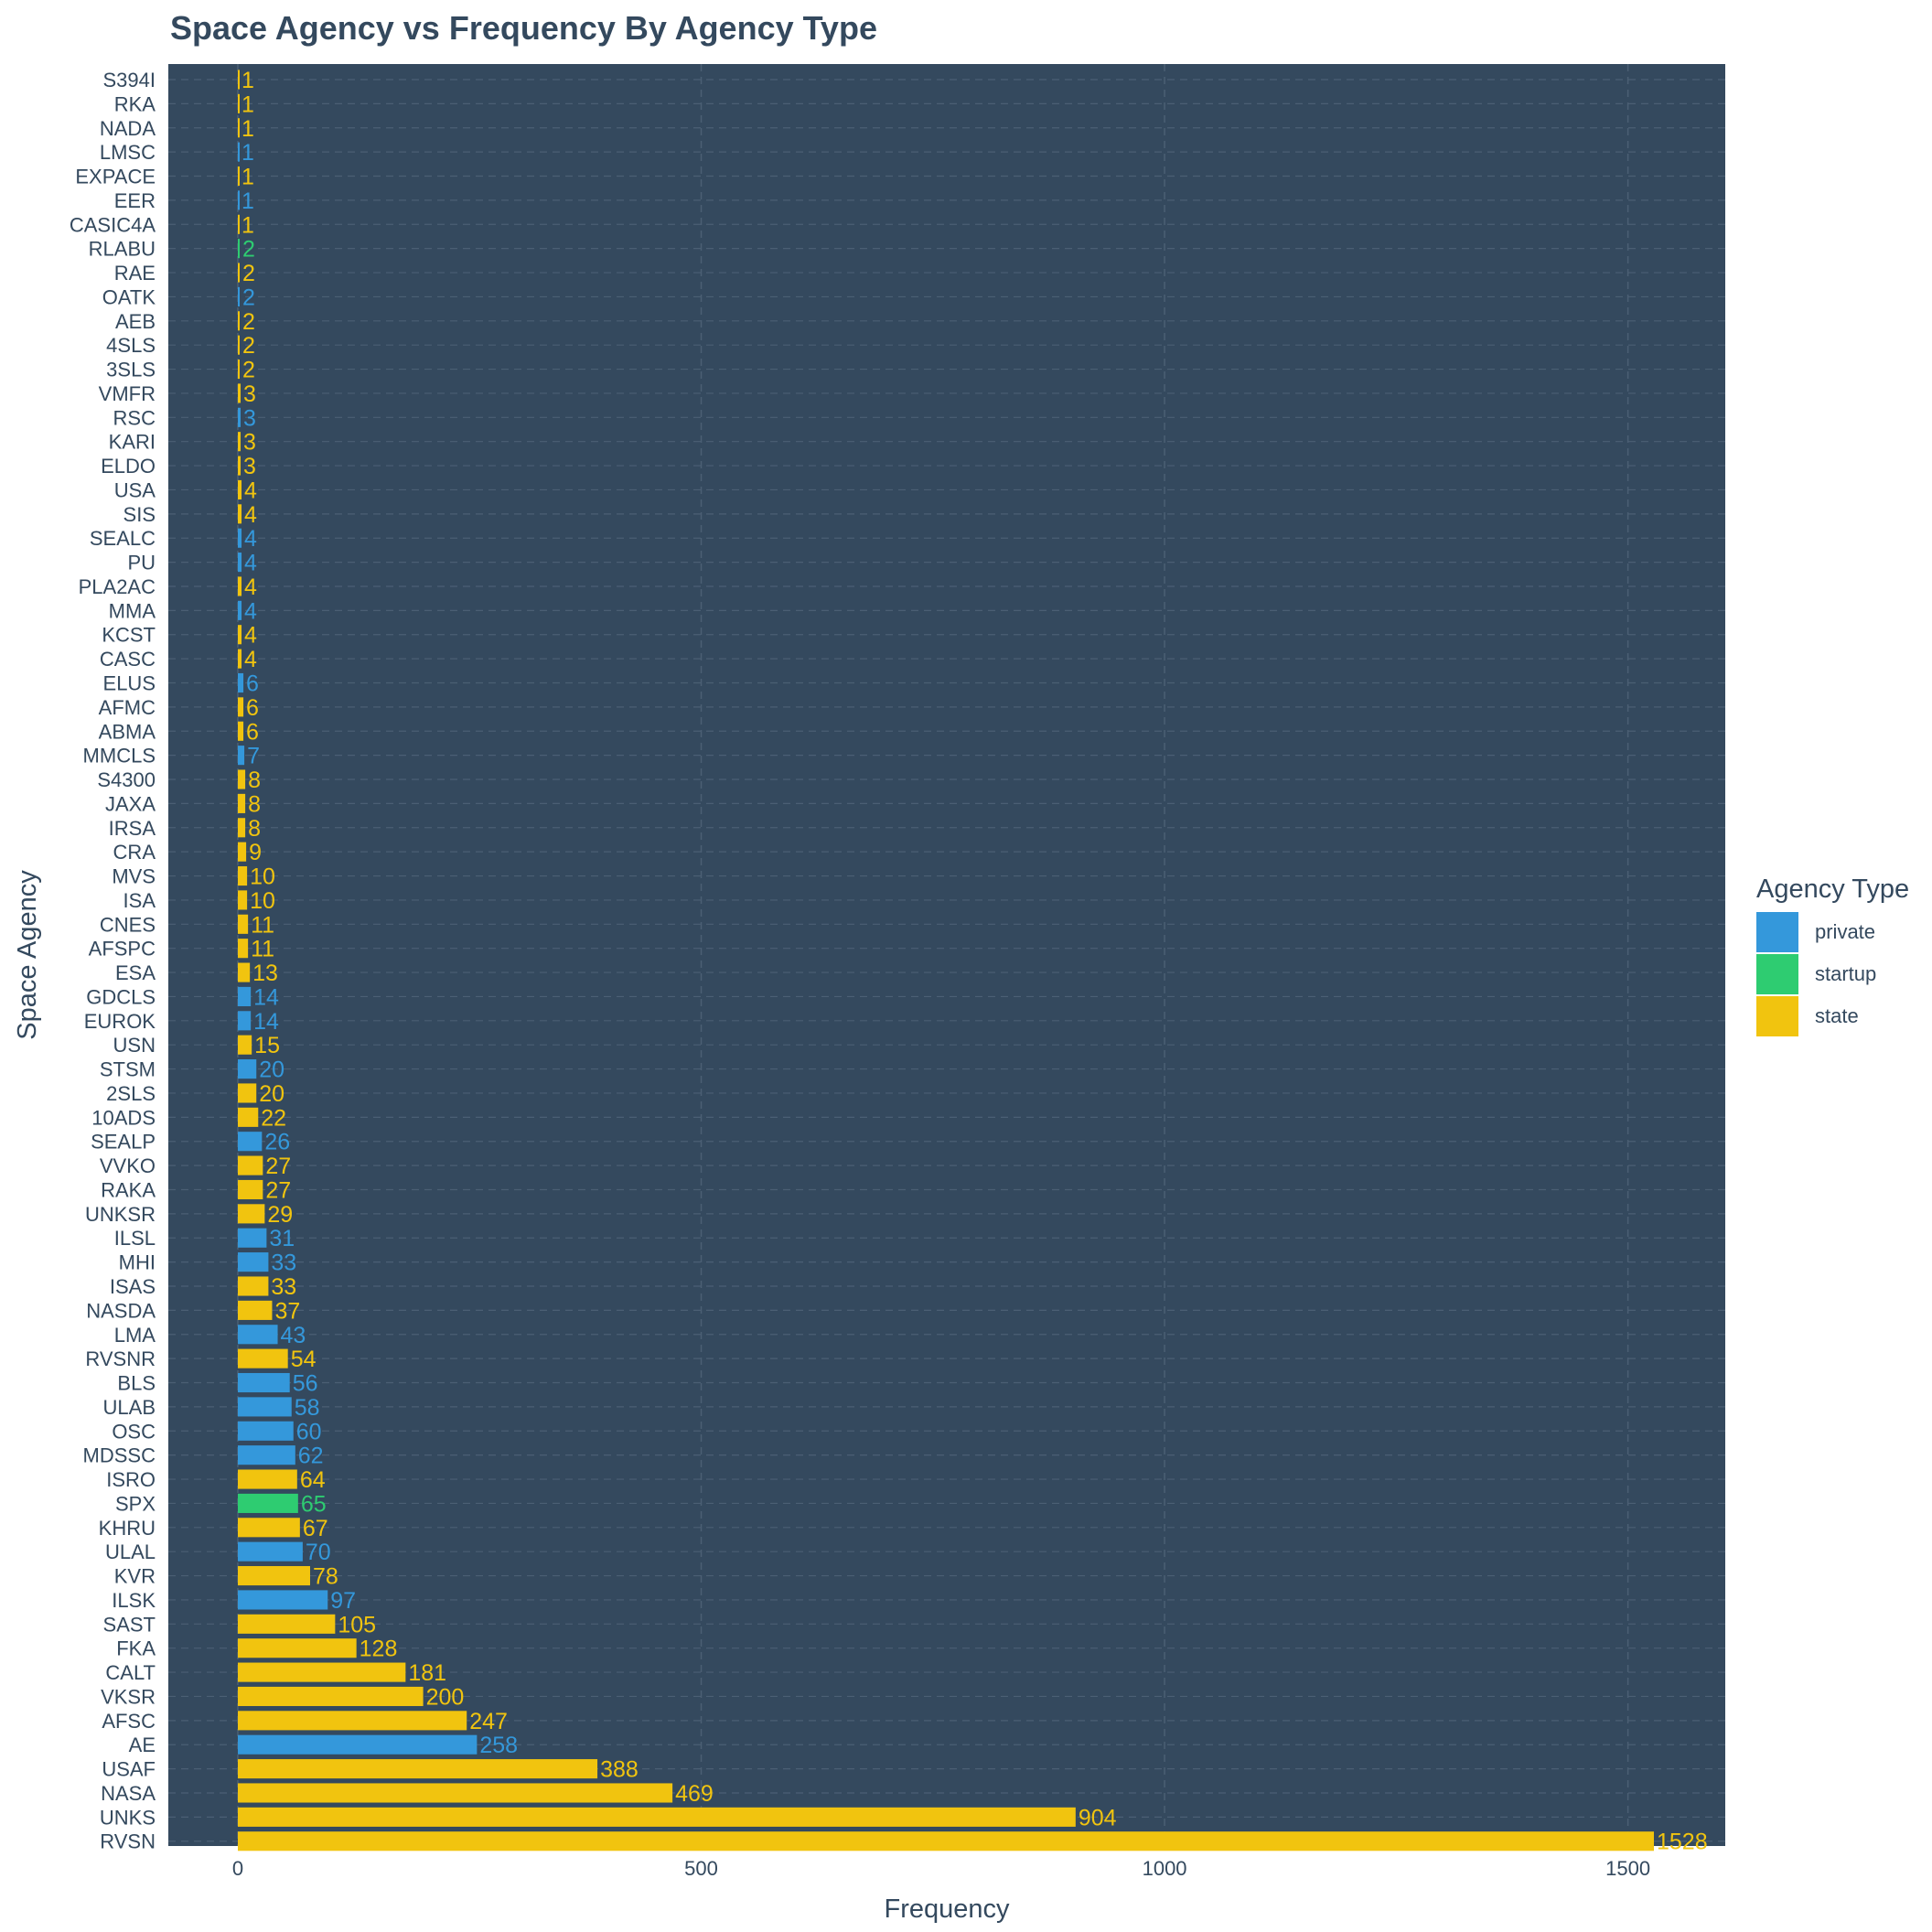  I want to click on y-tick-label: VVKO, so click(128, 1166).